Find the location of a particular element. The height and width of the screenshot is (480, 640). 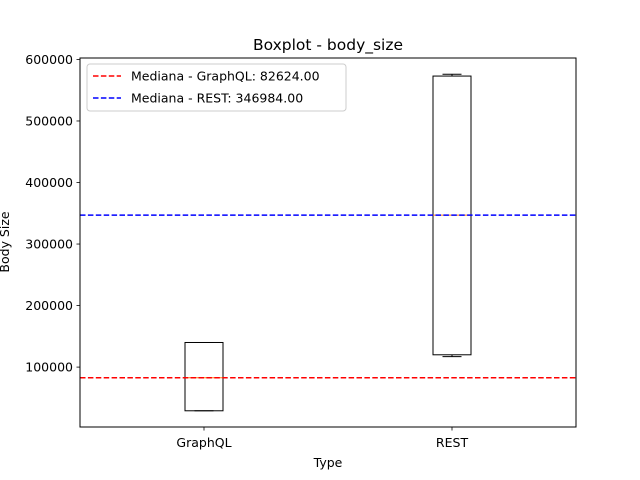

legend-frame is located at coordinates (216, 87).